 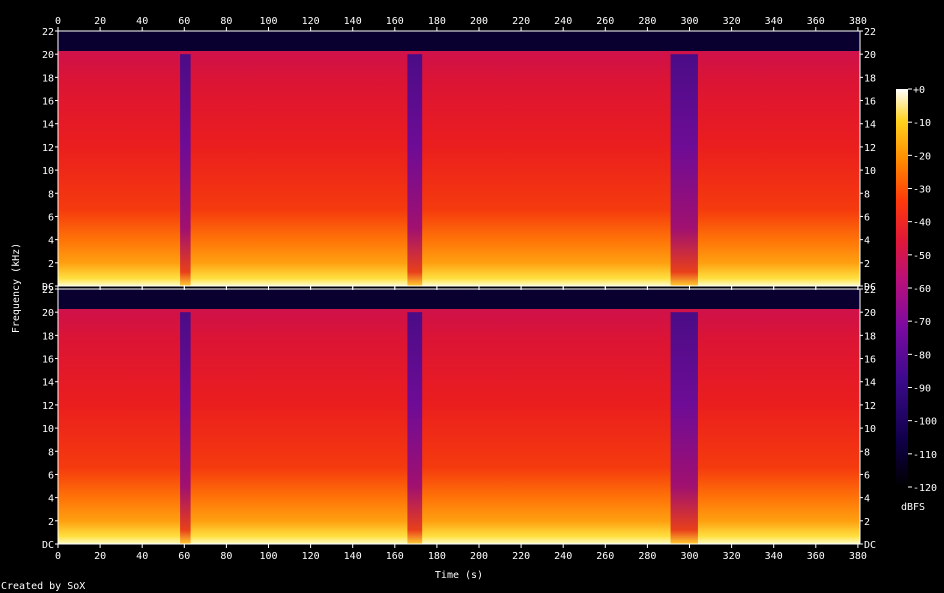 What do you see at coordinates (922, 156) in the screenshot?
I see `colorbar-tick-label: -20` at bounding box center [922, 156].